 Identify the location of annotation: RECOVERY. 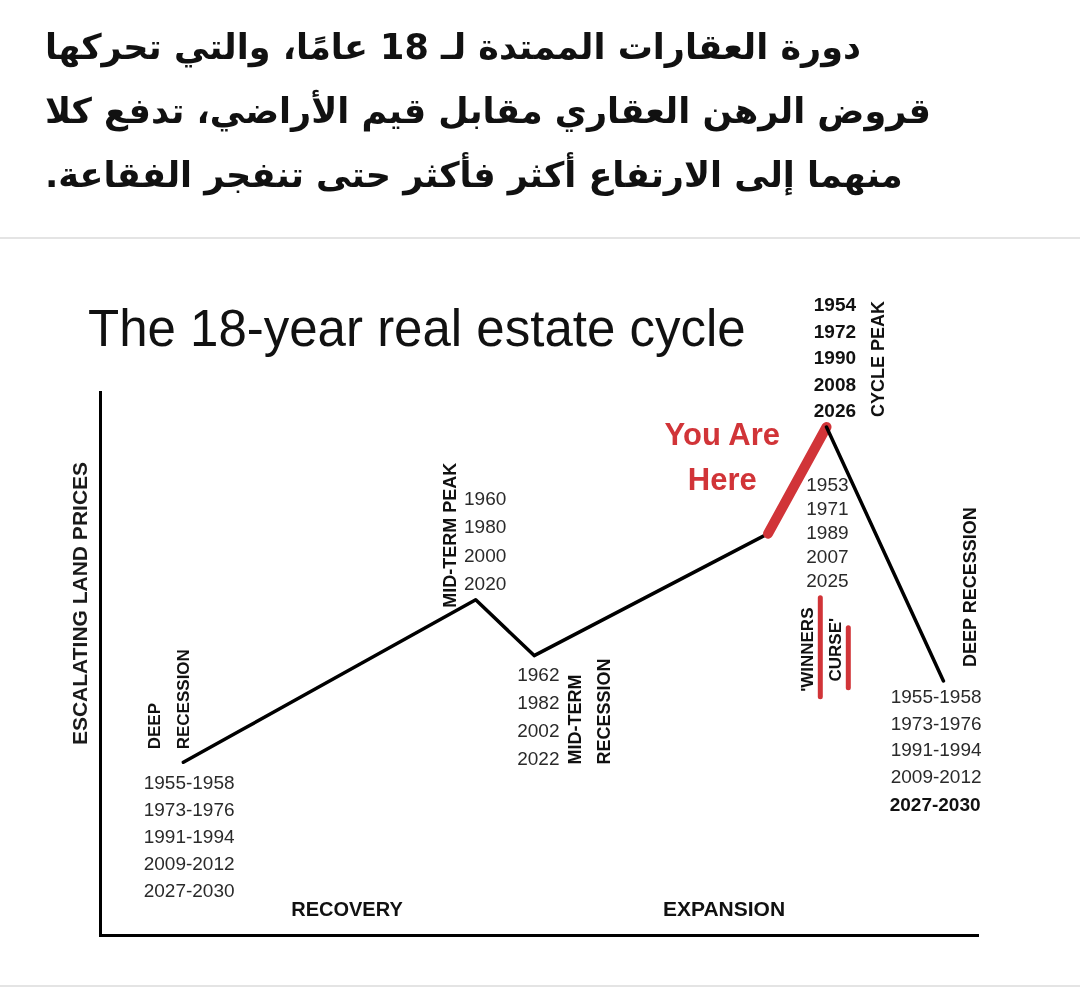
(347, 909).